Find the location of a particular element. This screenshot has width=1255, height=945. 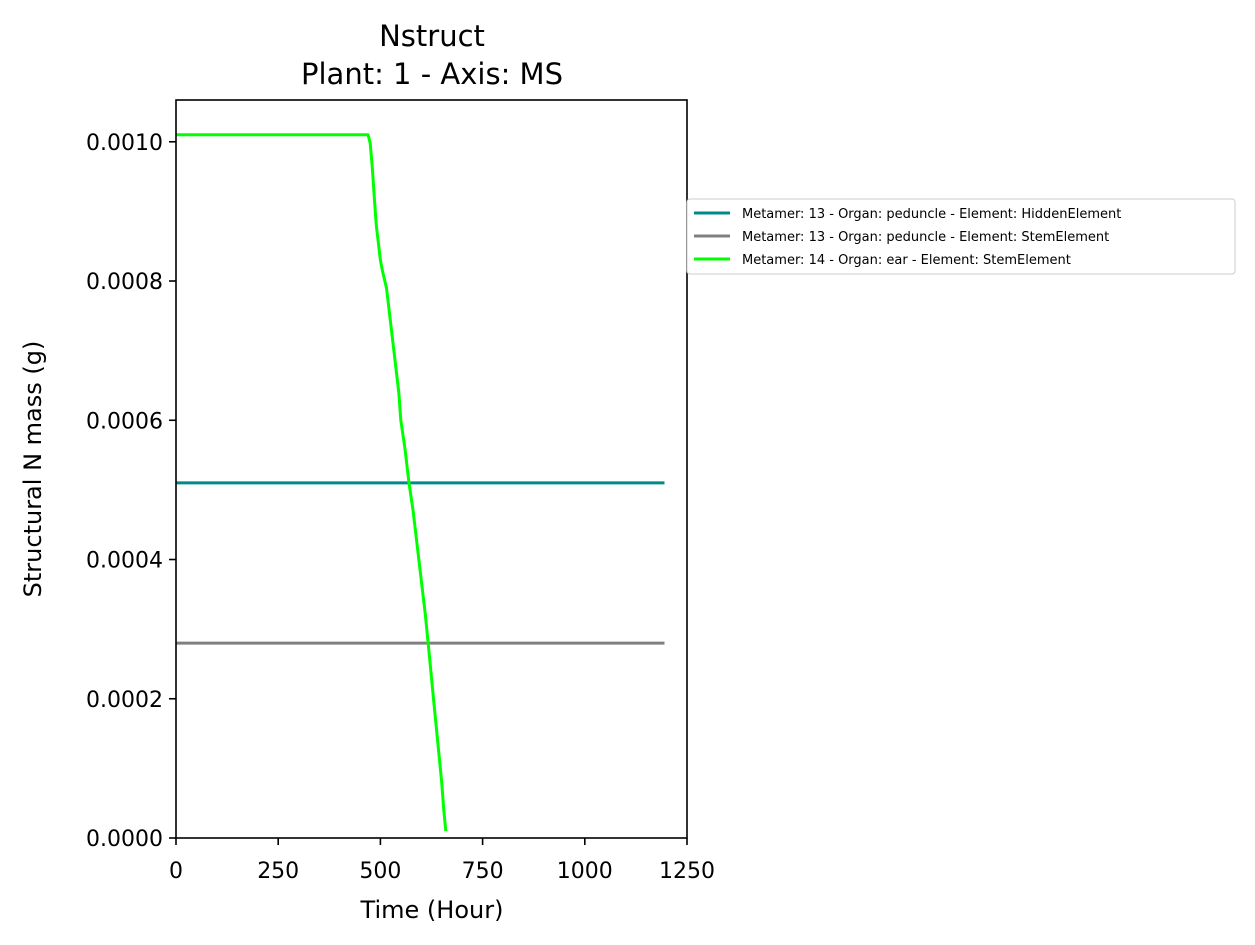

x-tick-label: 750 is located at coordinates (483, 871).